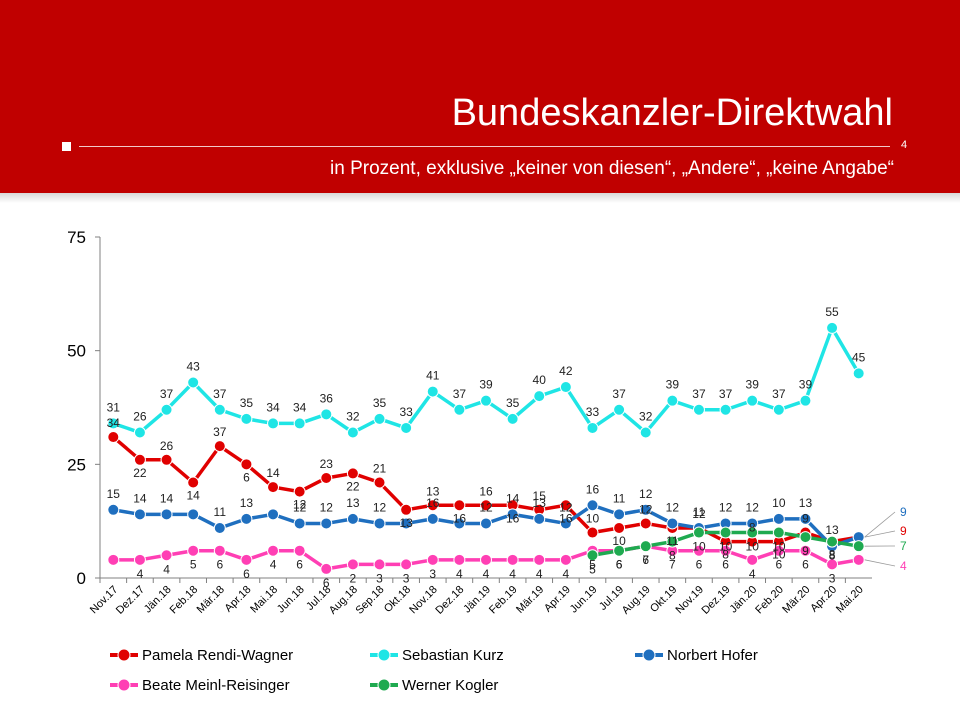 Image resolution: width=960 pixels, height=720 pixels. I want to click on data-label: 11, so click(619, 498).